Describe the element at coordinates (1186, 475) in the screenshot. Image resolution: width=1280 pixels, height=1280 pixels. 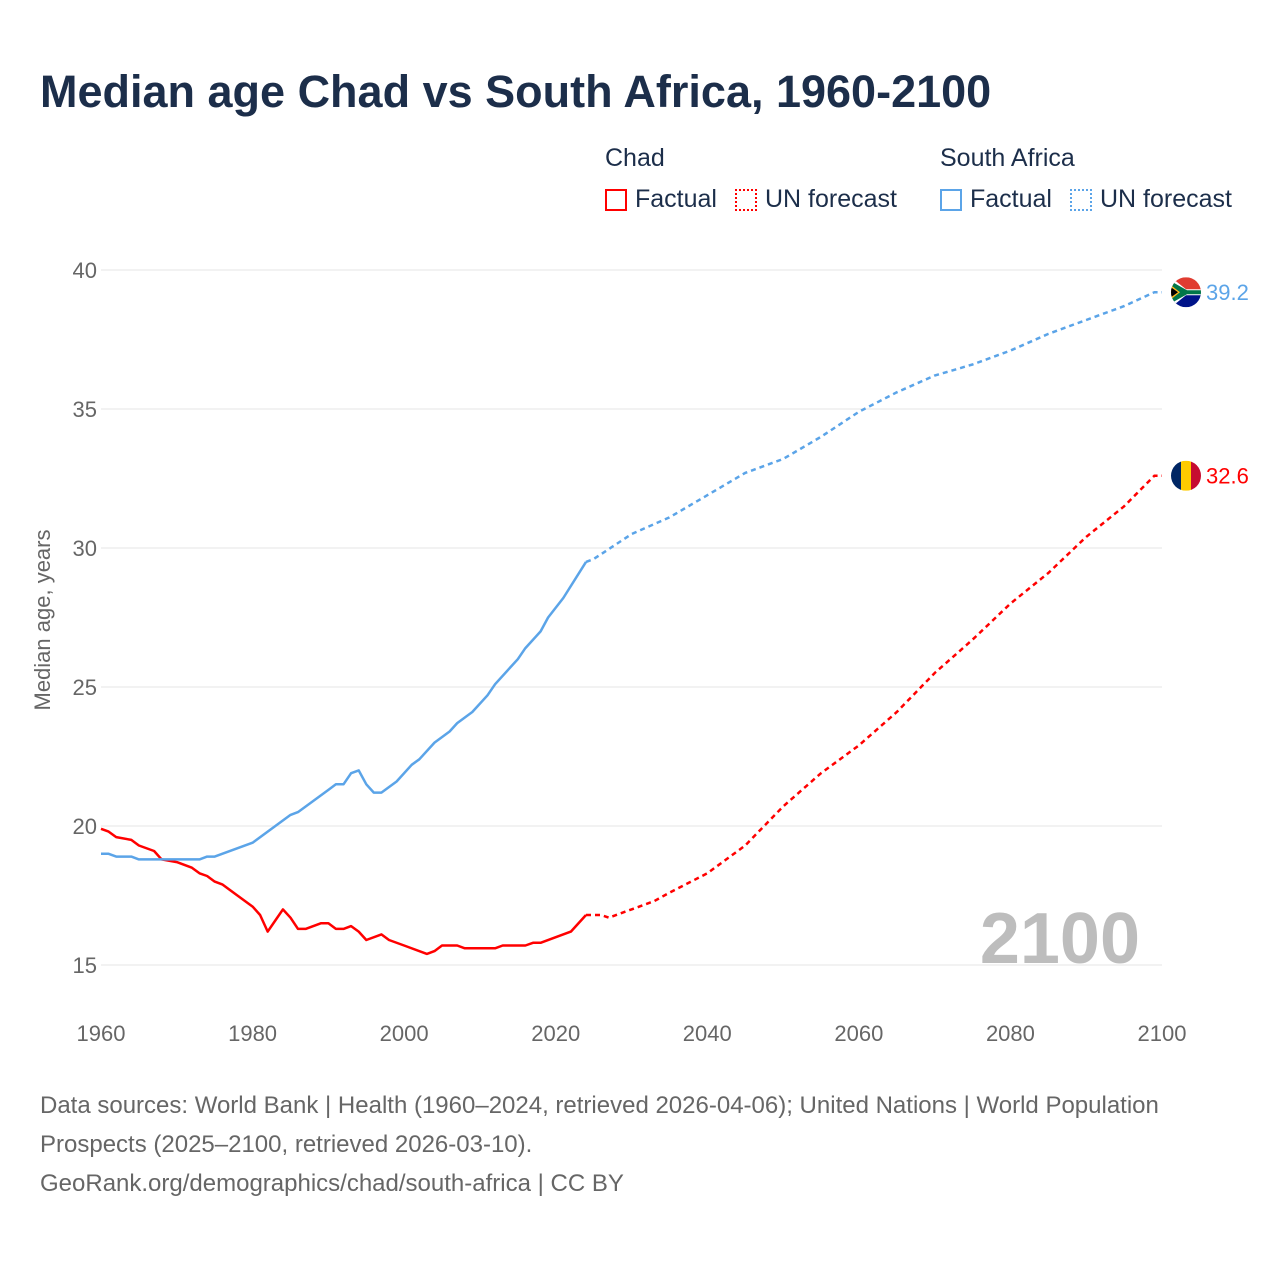
I see `chad-flag-icon` at that location.